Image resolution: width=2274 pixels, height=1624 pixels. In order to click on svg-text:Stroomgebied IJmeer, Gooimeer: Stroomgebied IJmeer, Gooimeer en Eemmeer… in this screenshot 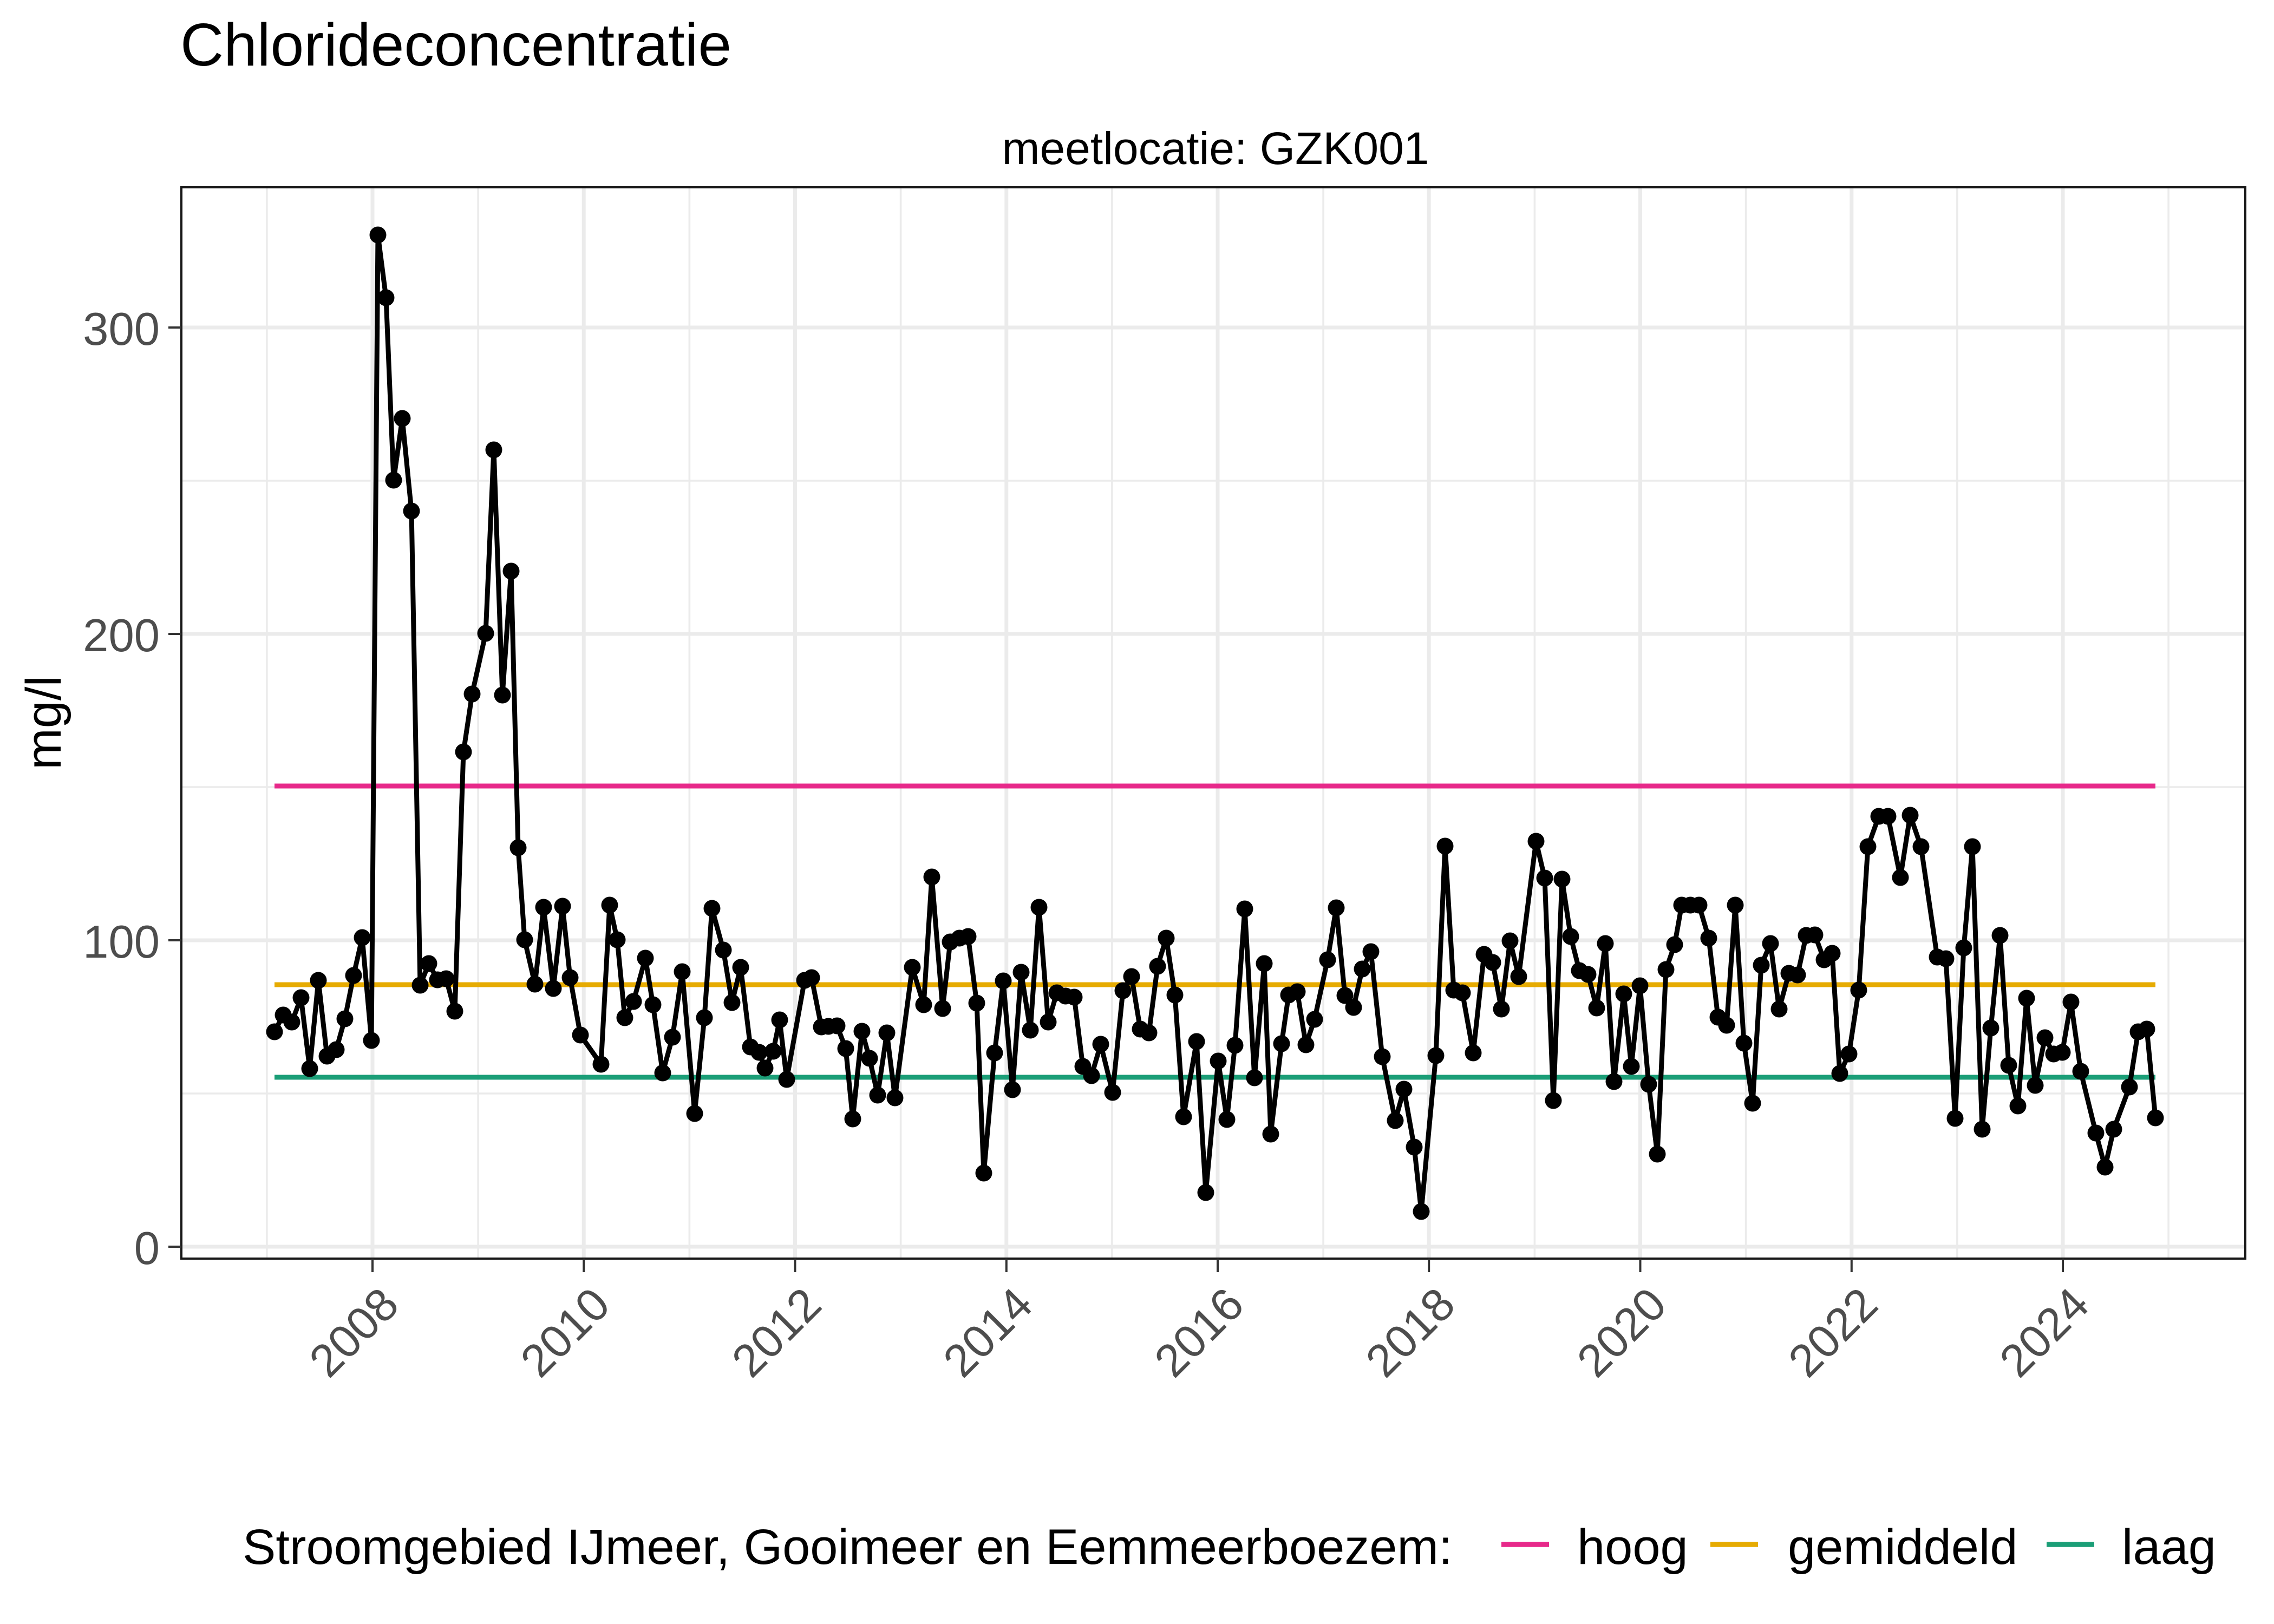, I will do `click(848, 1547)`.